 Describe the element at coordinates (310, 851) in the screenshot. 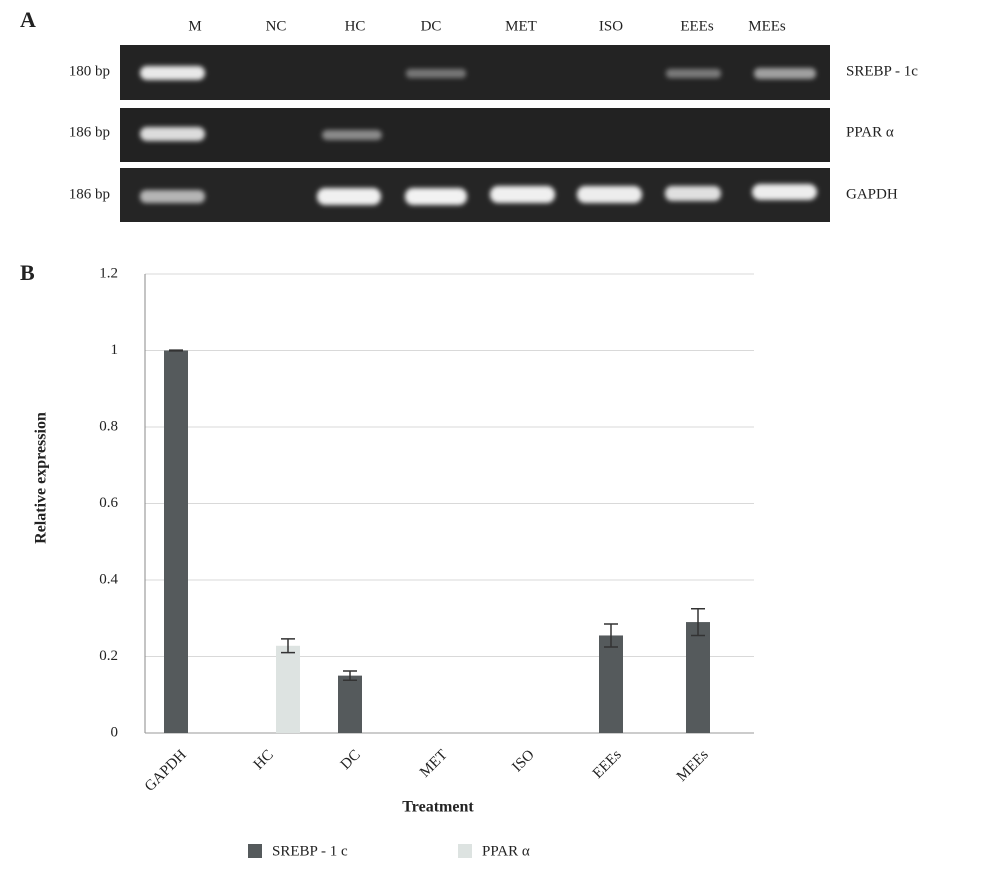

I see `legend-label: SREBP - 1 c` at that location.